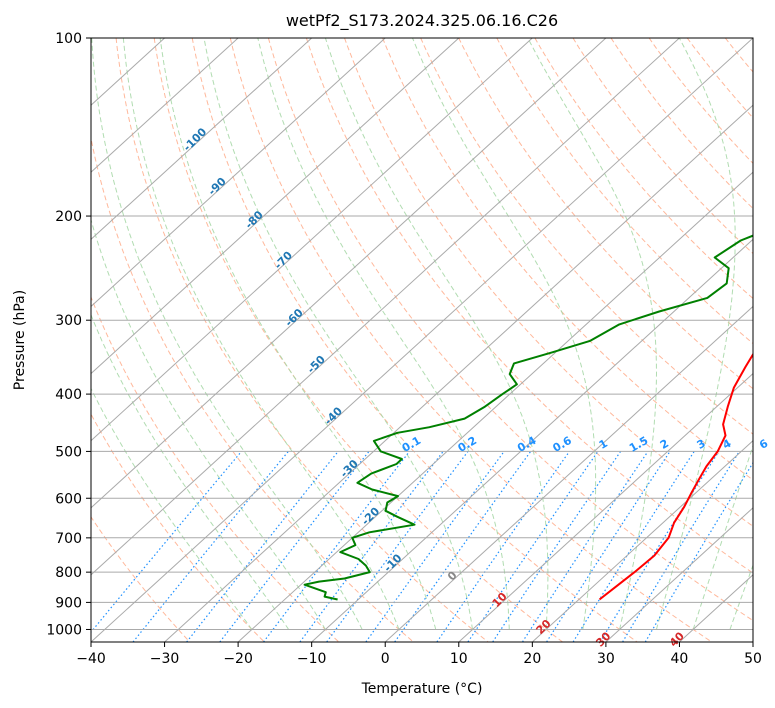  Describe the element at coordinates (68, 395) in the screenshot. I see `y-tick-label: 400` at that location.